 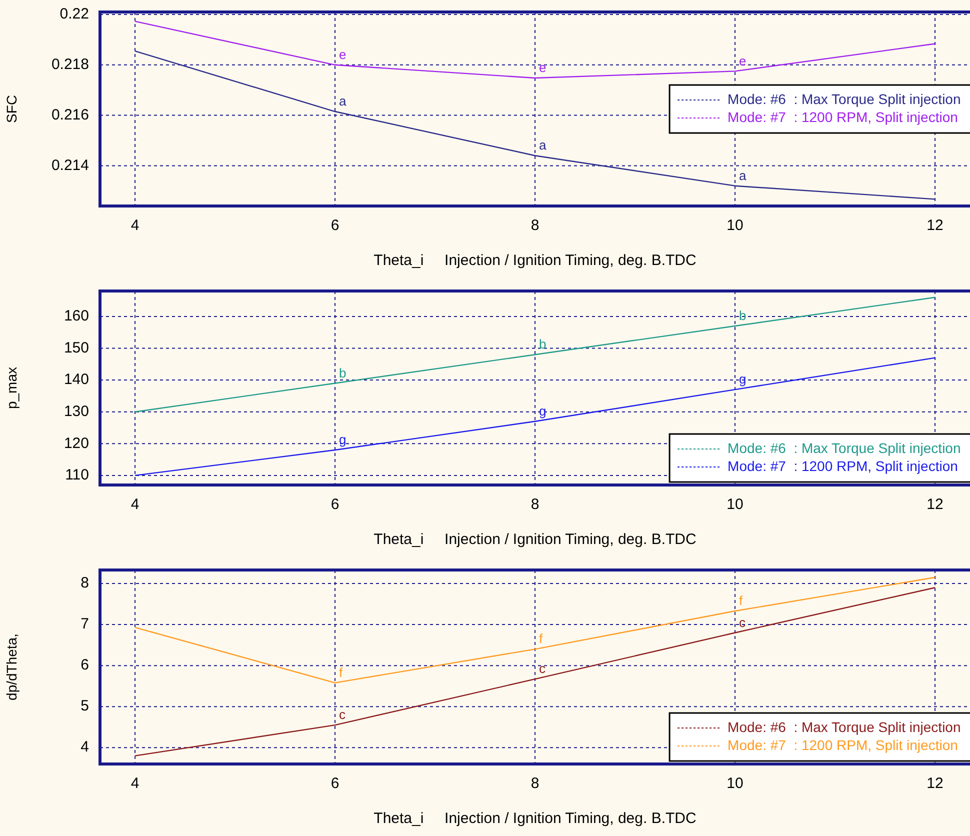 What do you see at coordinates (84, 665) in the screenshot?
I see `y-tick-label: 6` at bounding box center [84, 665].